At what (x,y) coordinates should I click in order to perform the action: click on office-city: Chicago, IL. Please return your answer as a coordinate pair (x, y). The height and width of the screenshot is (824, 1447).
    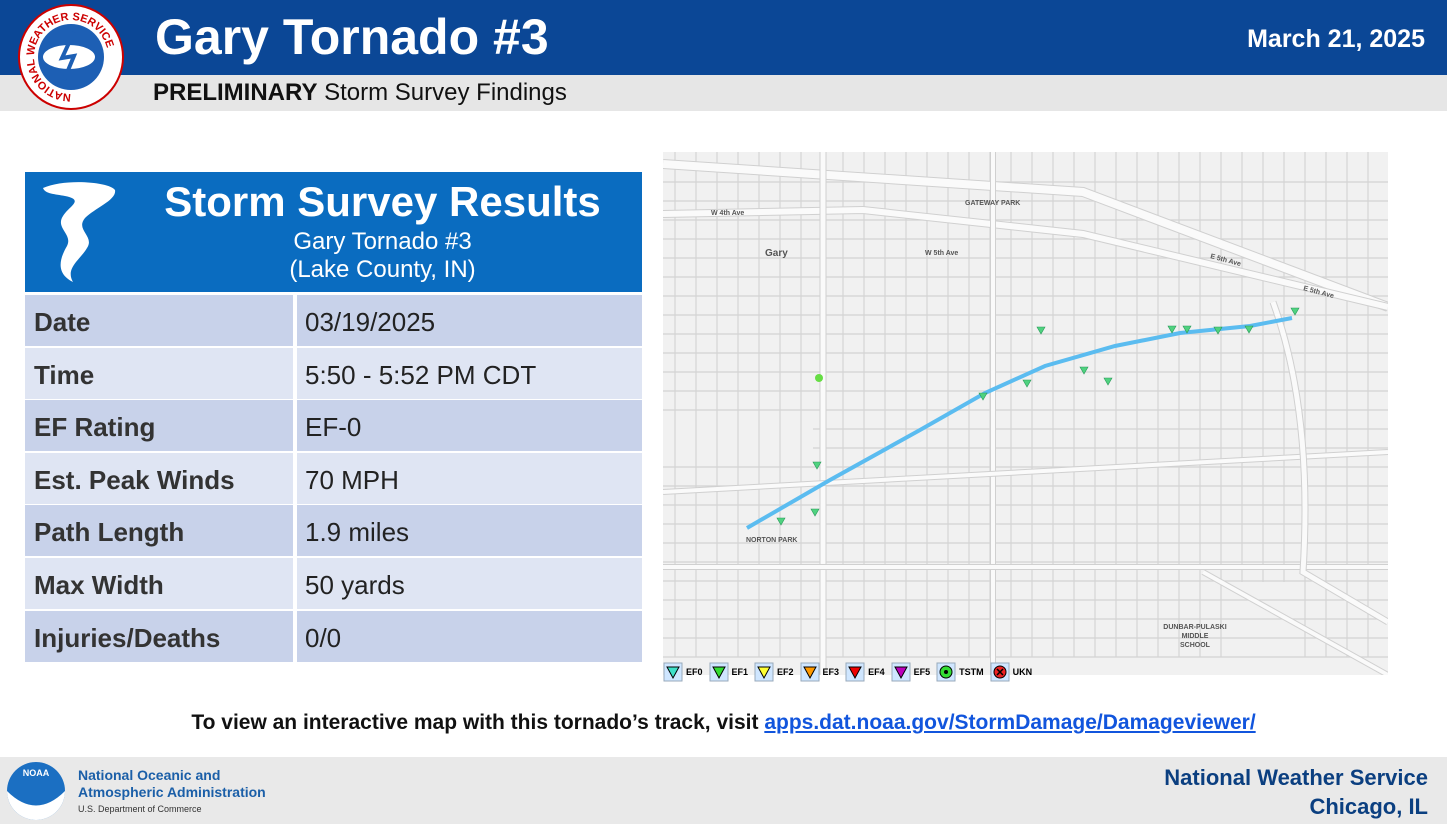
    Looking at the image, I should click on (1368, 806).